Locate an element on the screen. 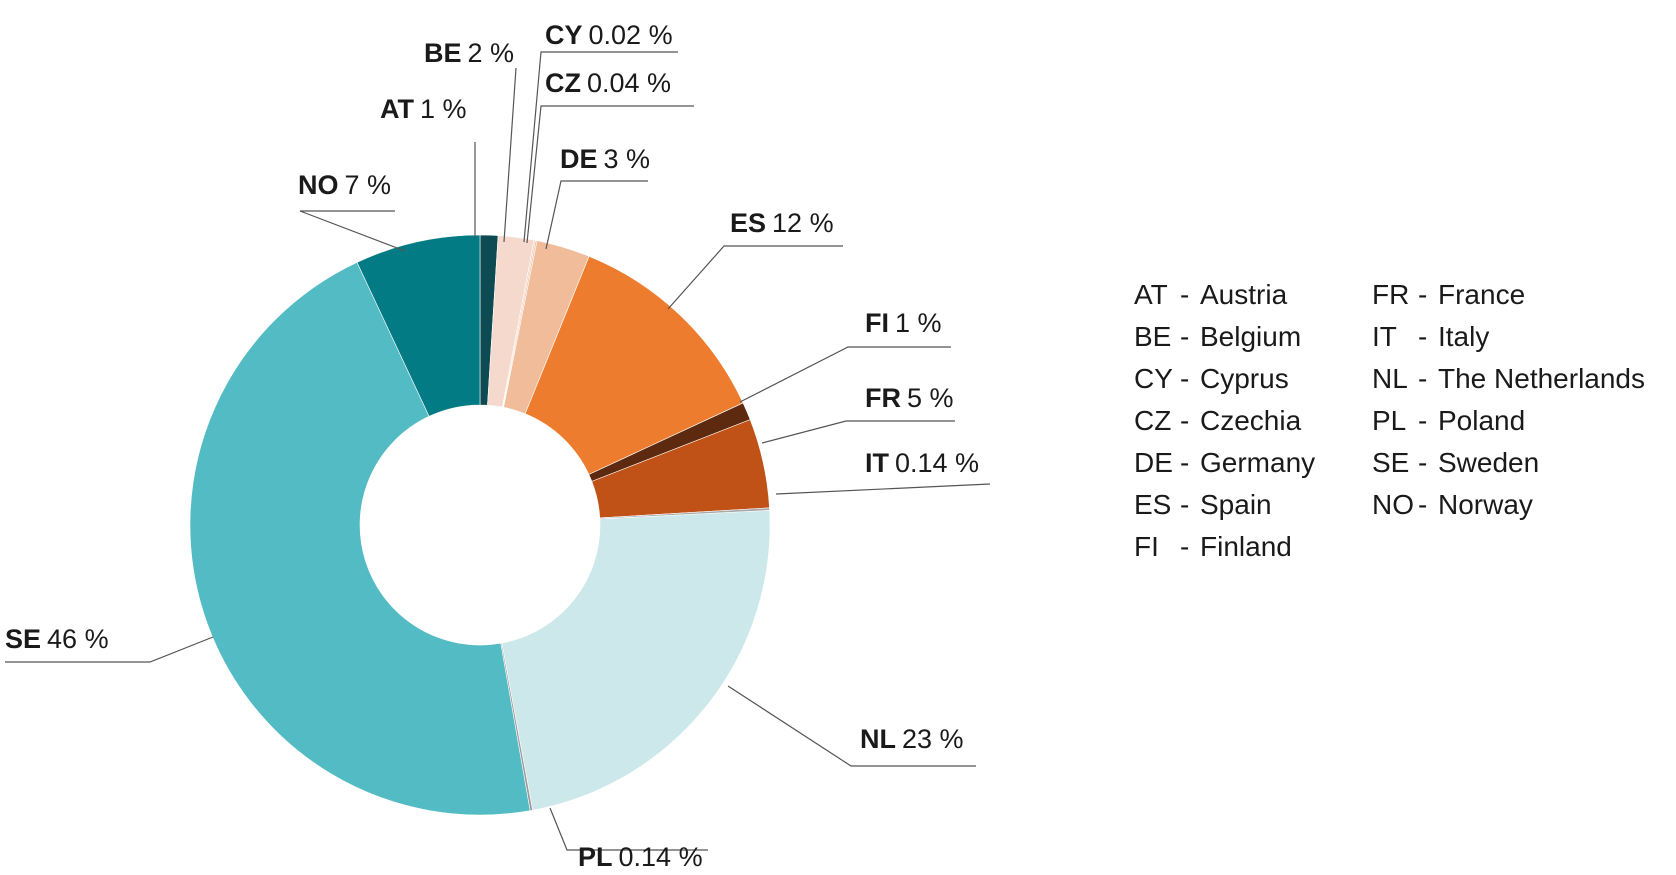 This screenshot has width=1676, height=875. slice-no is located at coordinates (418, 325).